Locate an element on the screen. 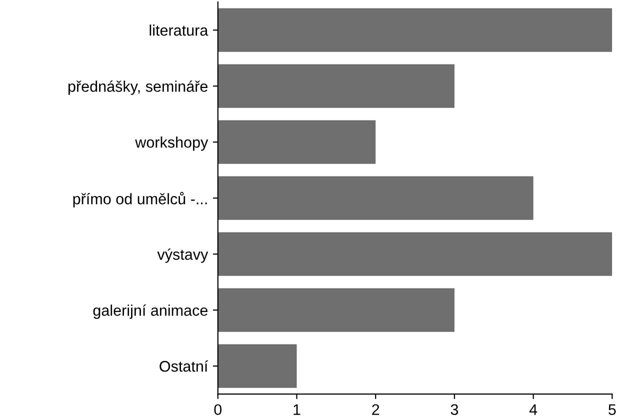  x-tick-label: 0 is located at coordinates (218, 410).